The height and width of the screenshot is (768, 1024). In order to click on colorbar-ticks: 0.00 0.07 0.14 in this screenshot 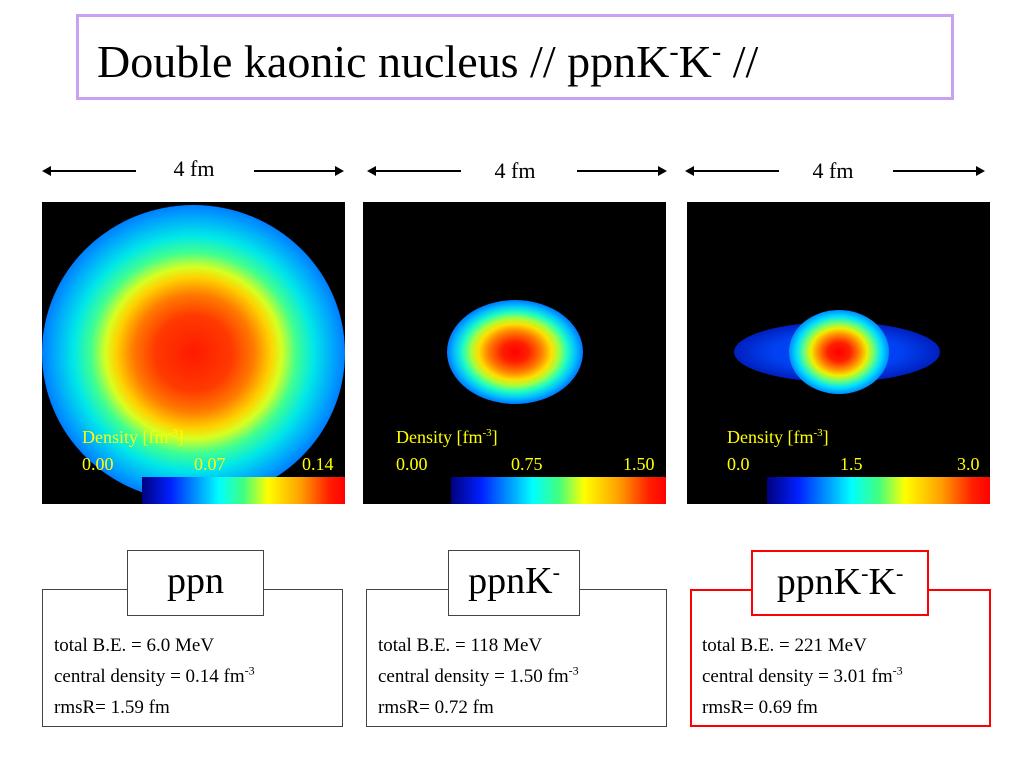, I will do `click(193, 464)`.